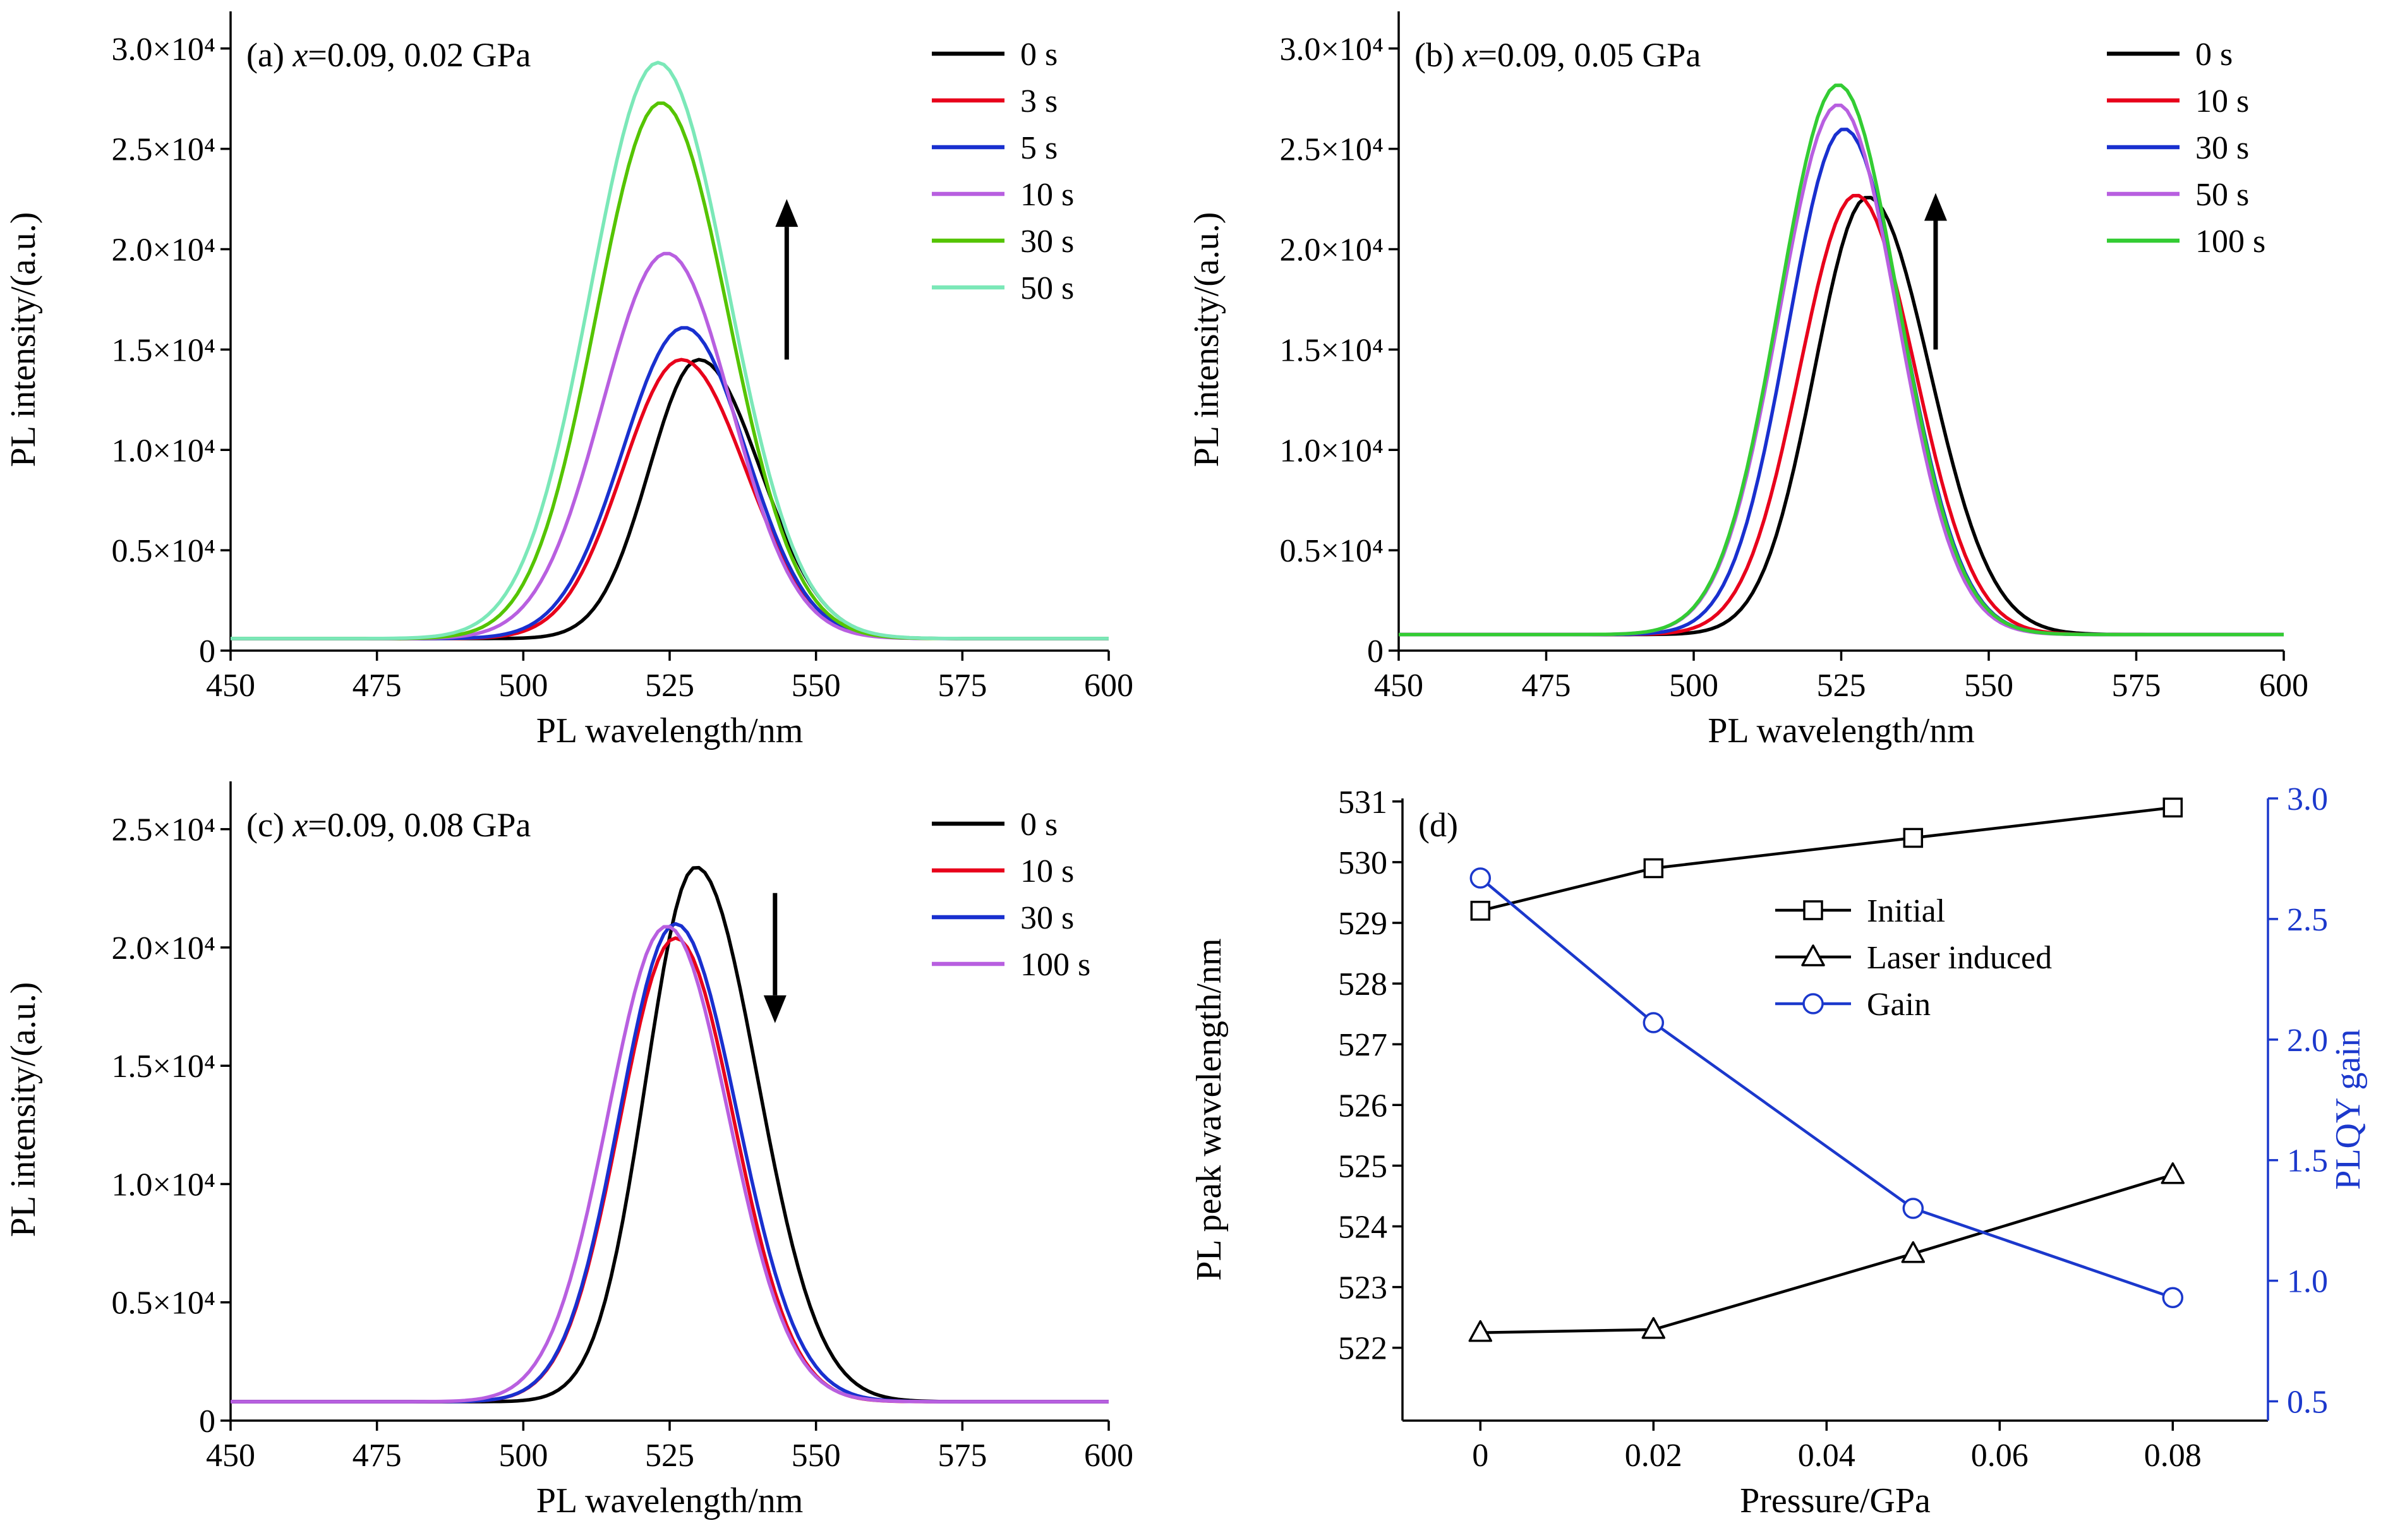 The width and height of the screenshot is (2388, 1540). Describe the element at coordinates (1480, 1456) in the screenshot. I see `x-tick-label: 0` at that location.